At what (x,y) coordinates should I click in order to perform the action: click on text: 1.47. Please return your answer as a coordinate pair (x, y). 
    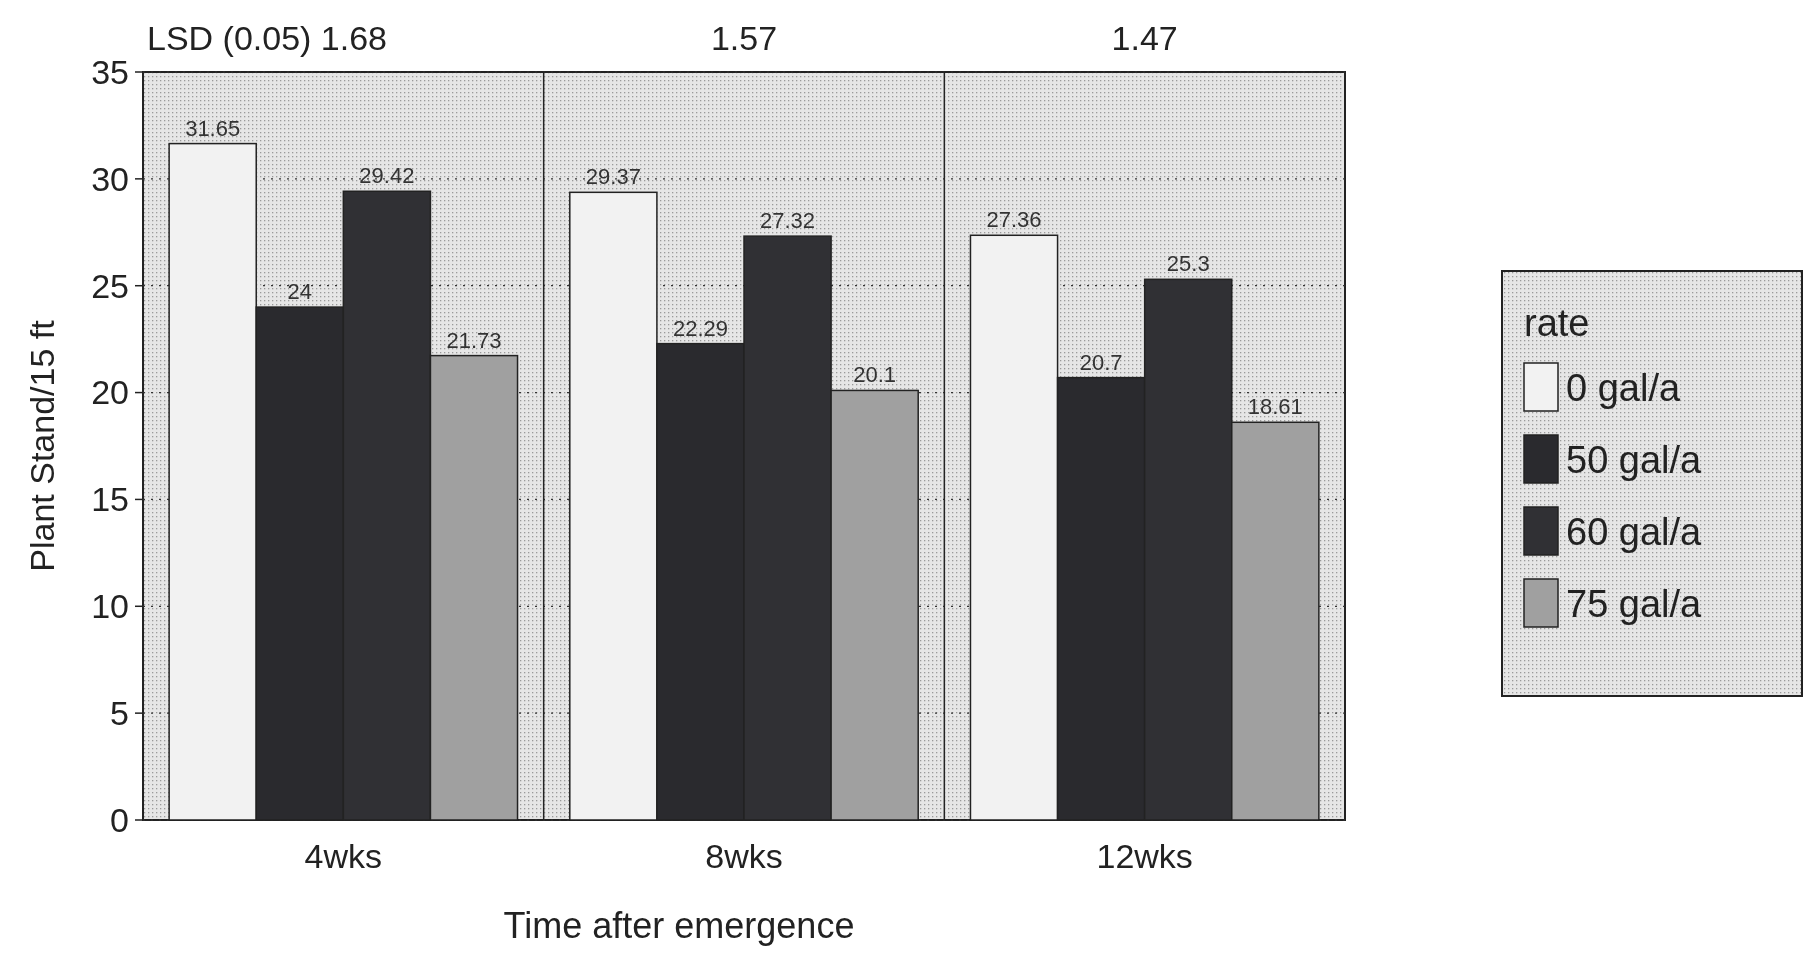
    Looking at the image, I should click on (1144, 38).